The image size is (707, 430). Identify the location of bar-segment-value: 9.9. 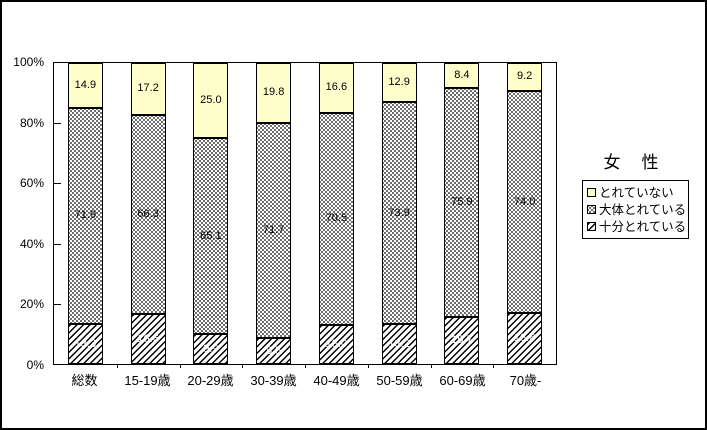
(211, 348).